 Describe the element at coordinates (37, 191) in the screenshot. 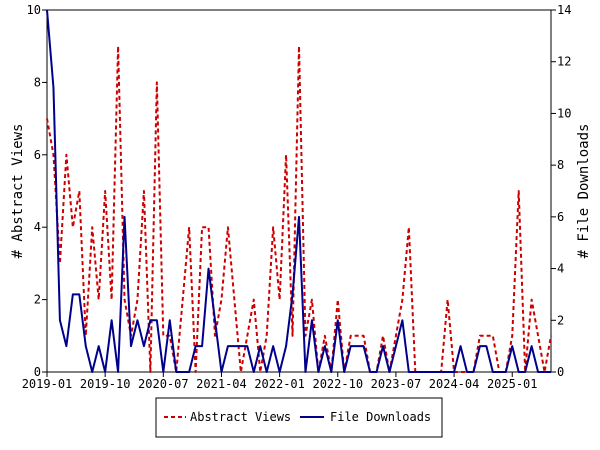

I see `y-axis-left: 0 2 4 6 8 10` at that location.